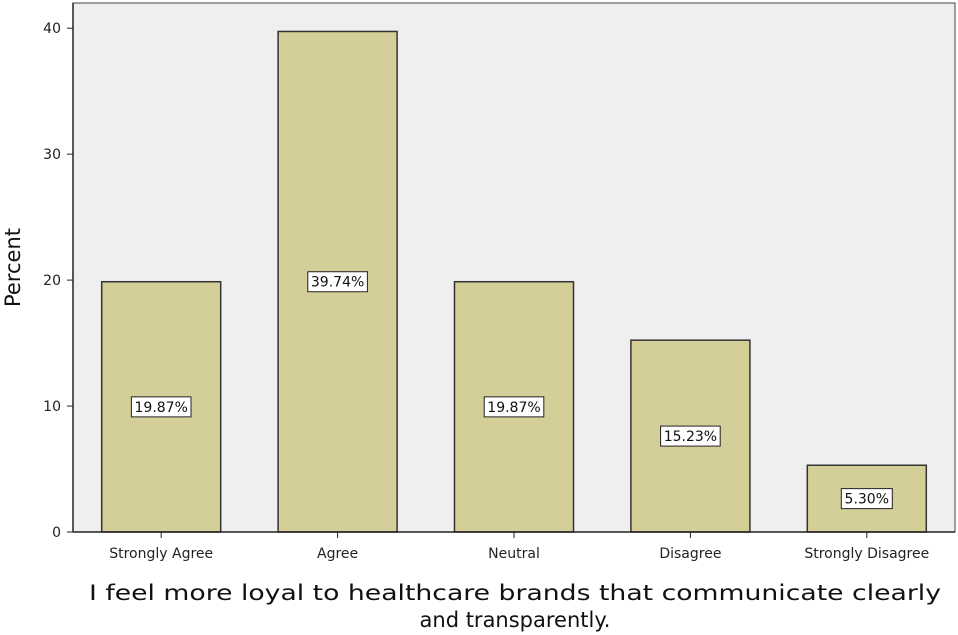 This screenshot has height=635, width=958. What do you see at coordinates (52, 407) in the screenshot?
I see `y-tick-label: 10` at bounding box center [52, 407].